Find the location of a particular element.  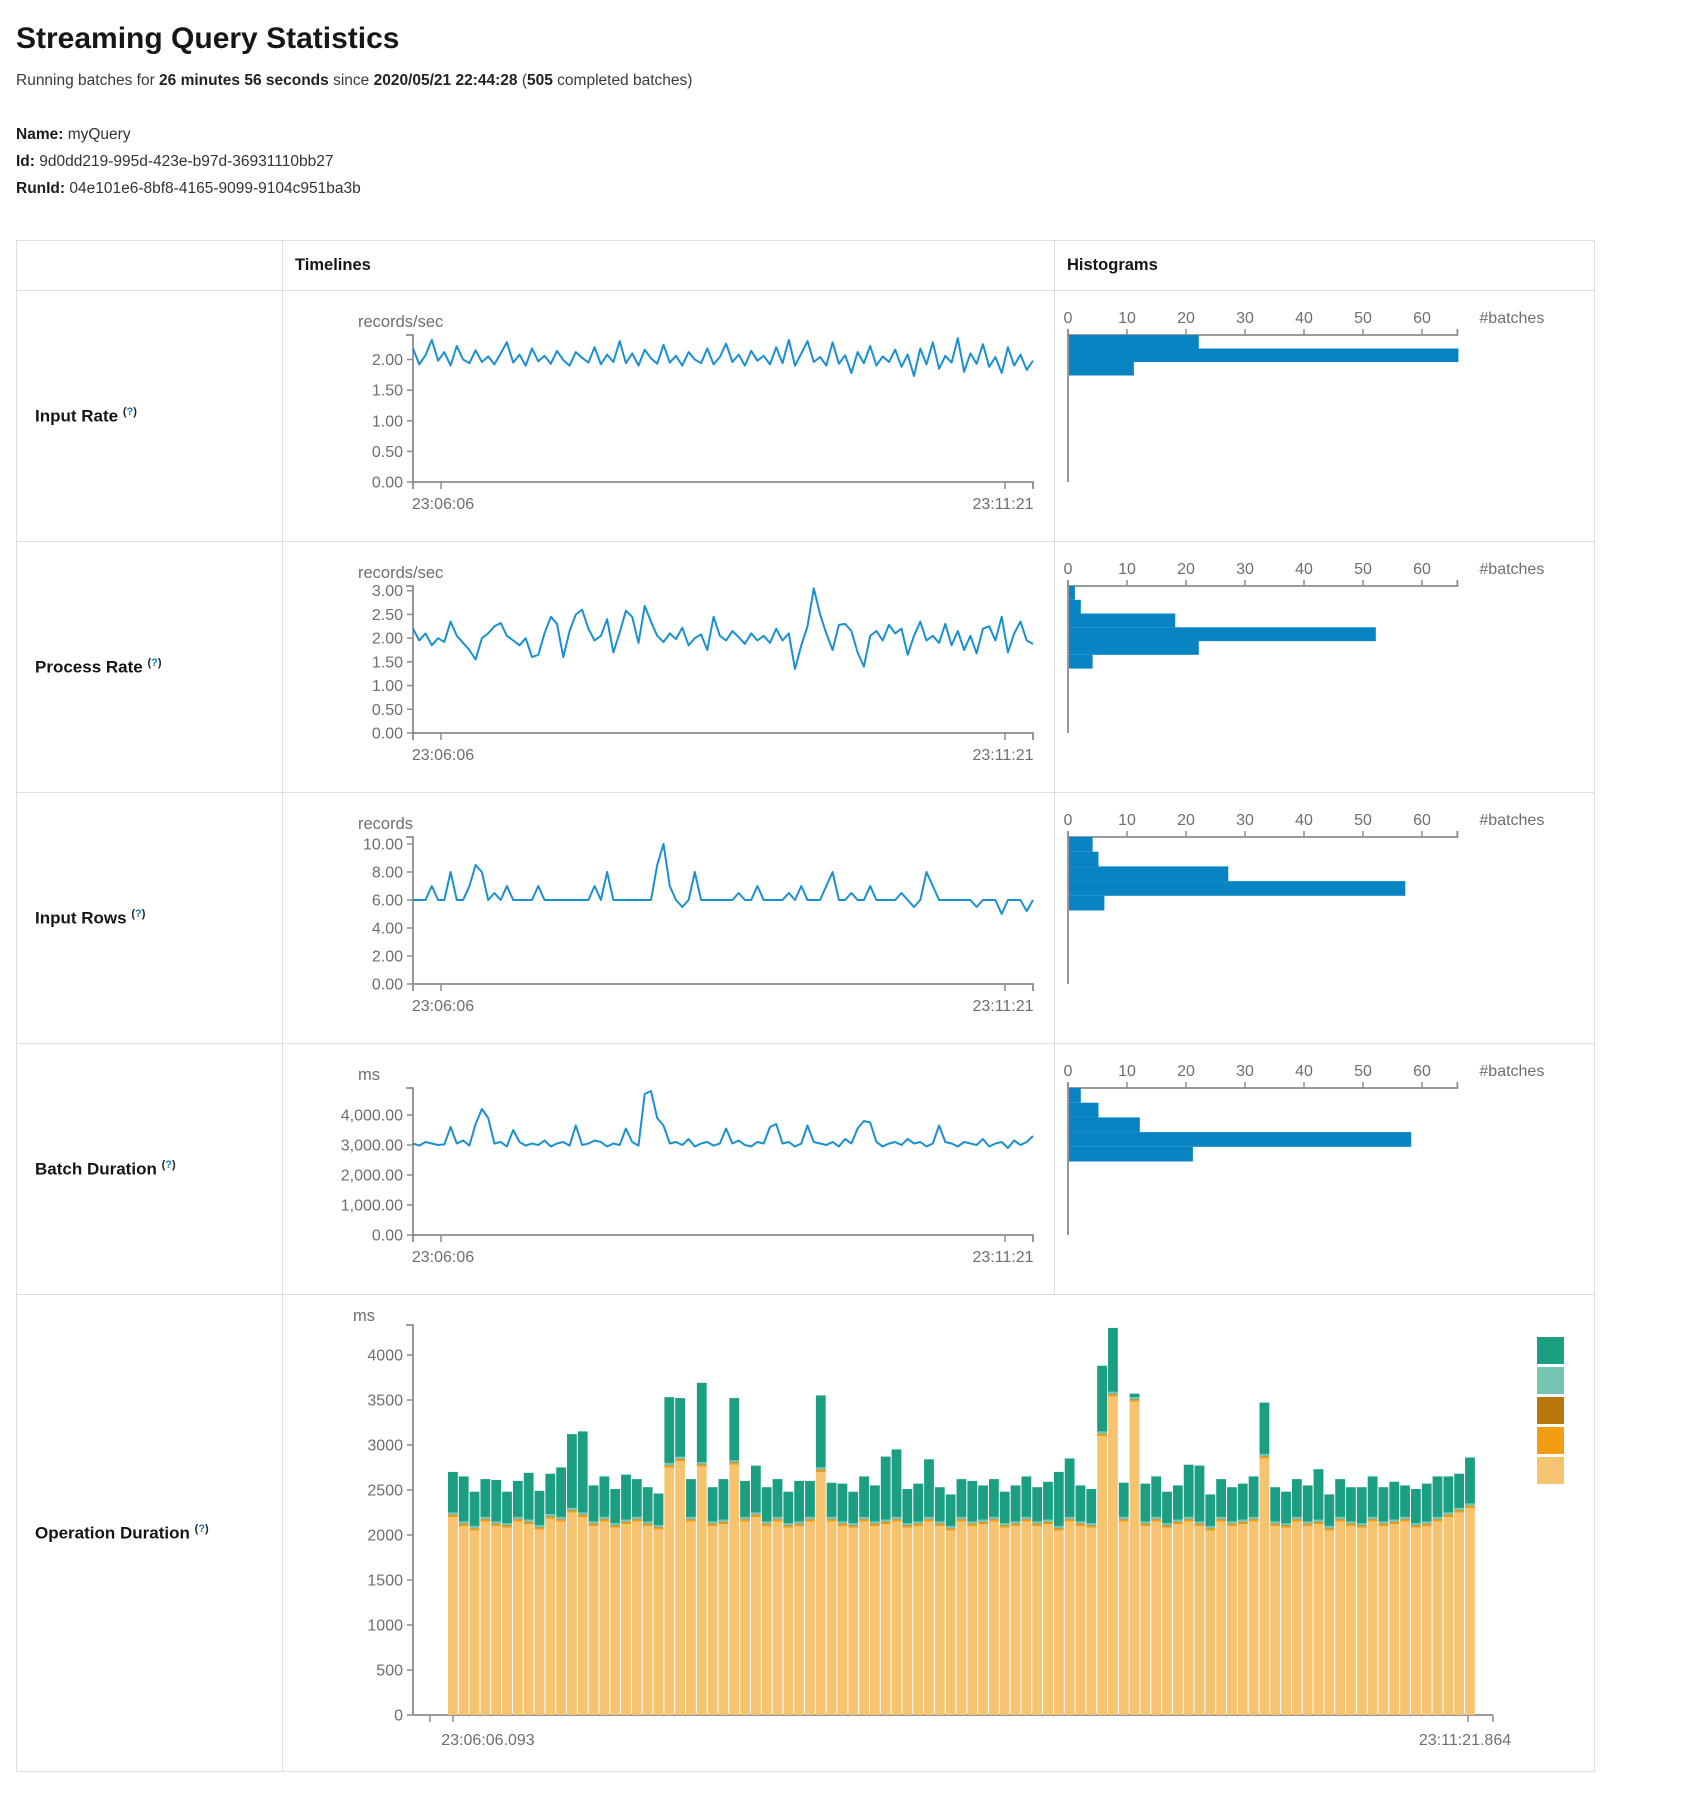

process-rate-histogram-chart: 0 10 20 30 40 50 60 #batches is located at coordinates (1304, 647).